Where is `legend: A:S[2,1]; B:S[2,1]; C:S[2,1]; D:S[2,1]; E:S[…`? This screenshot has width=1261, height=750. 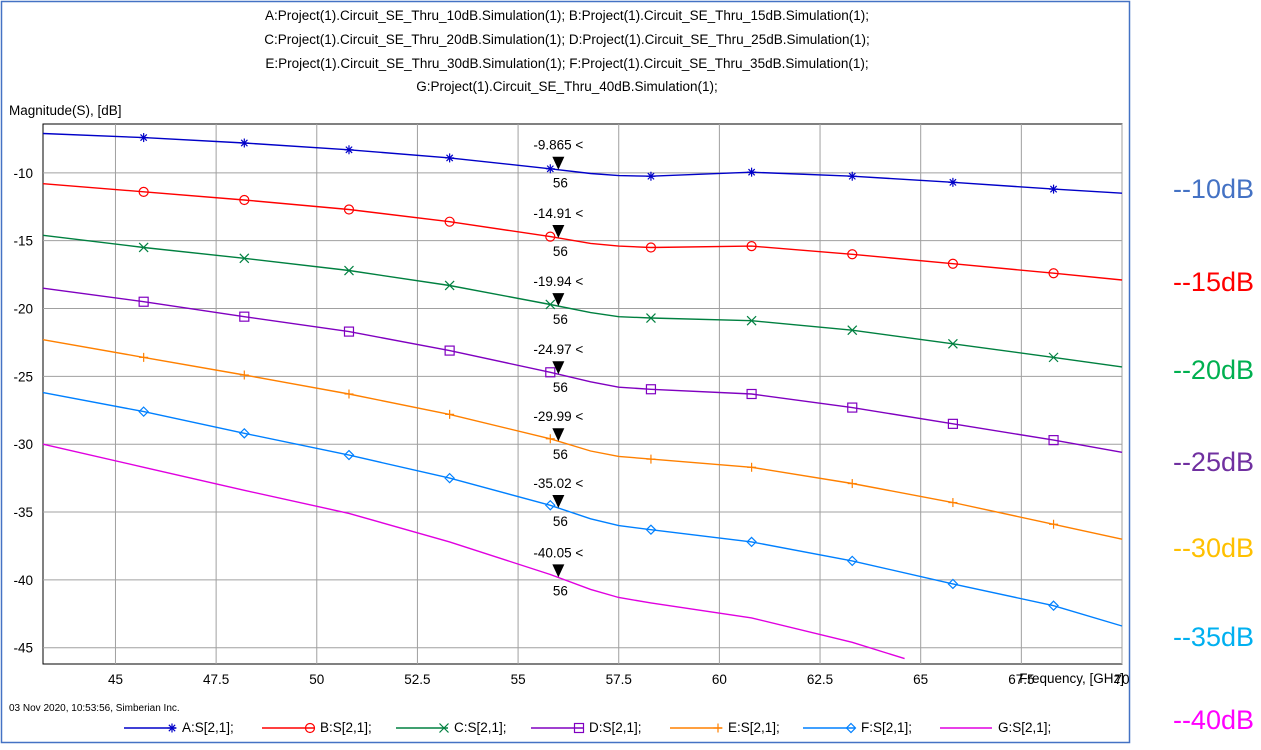 legend: A:S[2,1]; B:S[2,1]; C:S[2,1]; D:S[2,1]; E:S[… is located at coordinates (587, 727).